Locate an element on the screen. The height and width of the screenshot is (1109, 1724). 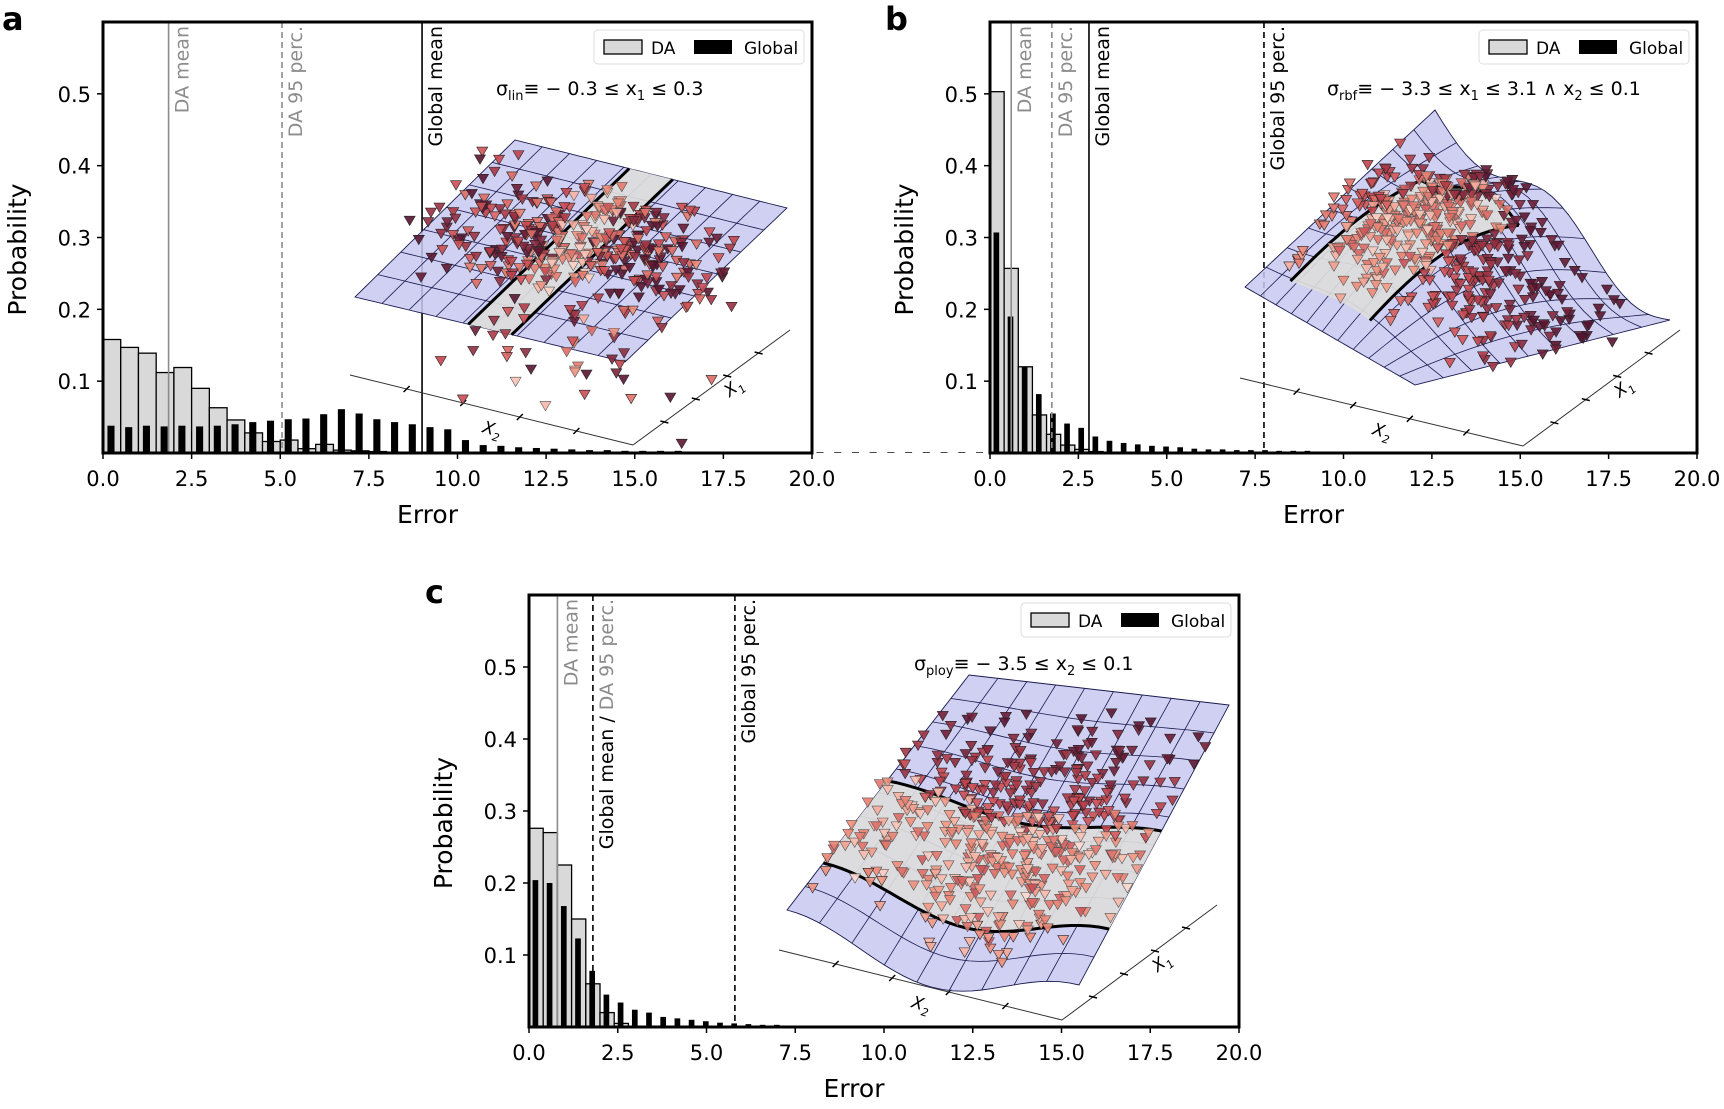
x-tick-label: 17.5 is located at coordinates (1608, 479).